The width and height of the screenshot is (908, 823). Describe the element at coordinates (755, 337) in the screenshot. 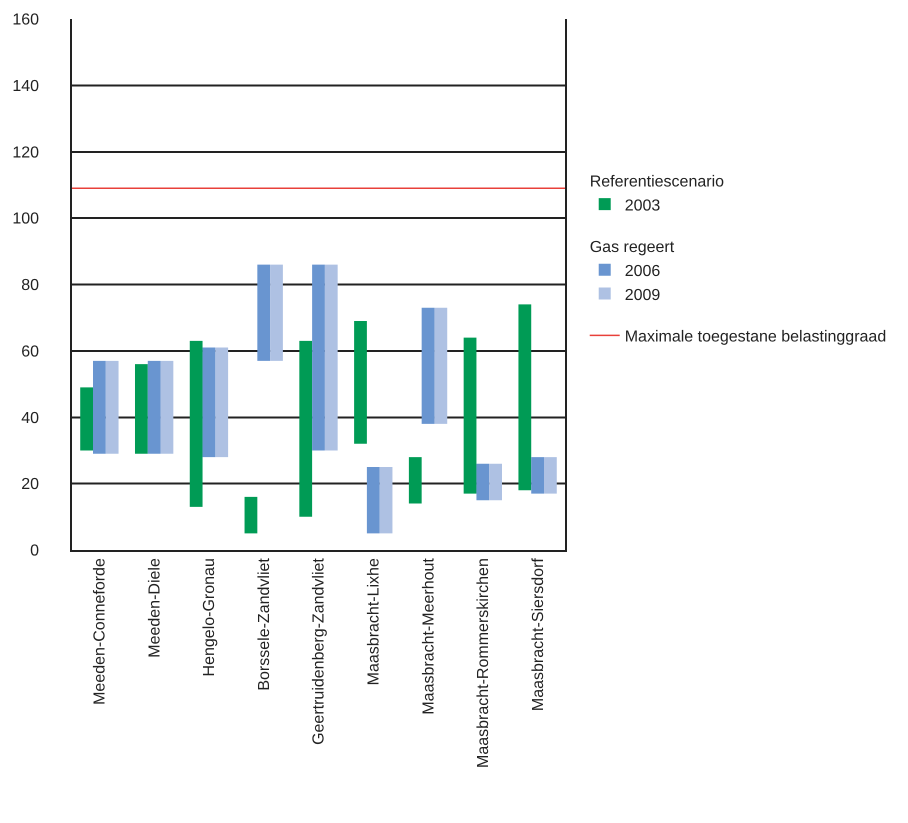

I see `legend-label: Maximale toegestane belastinggraad` at that location.